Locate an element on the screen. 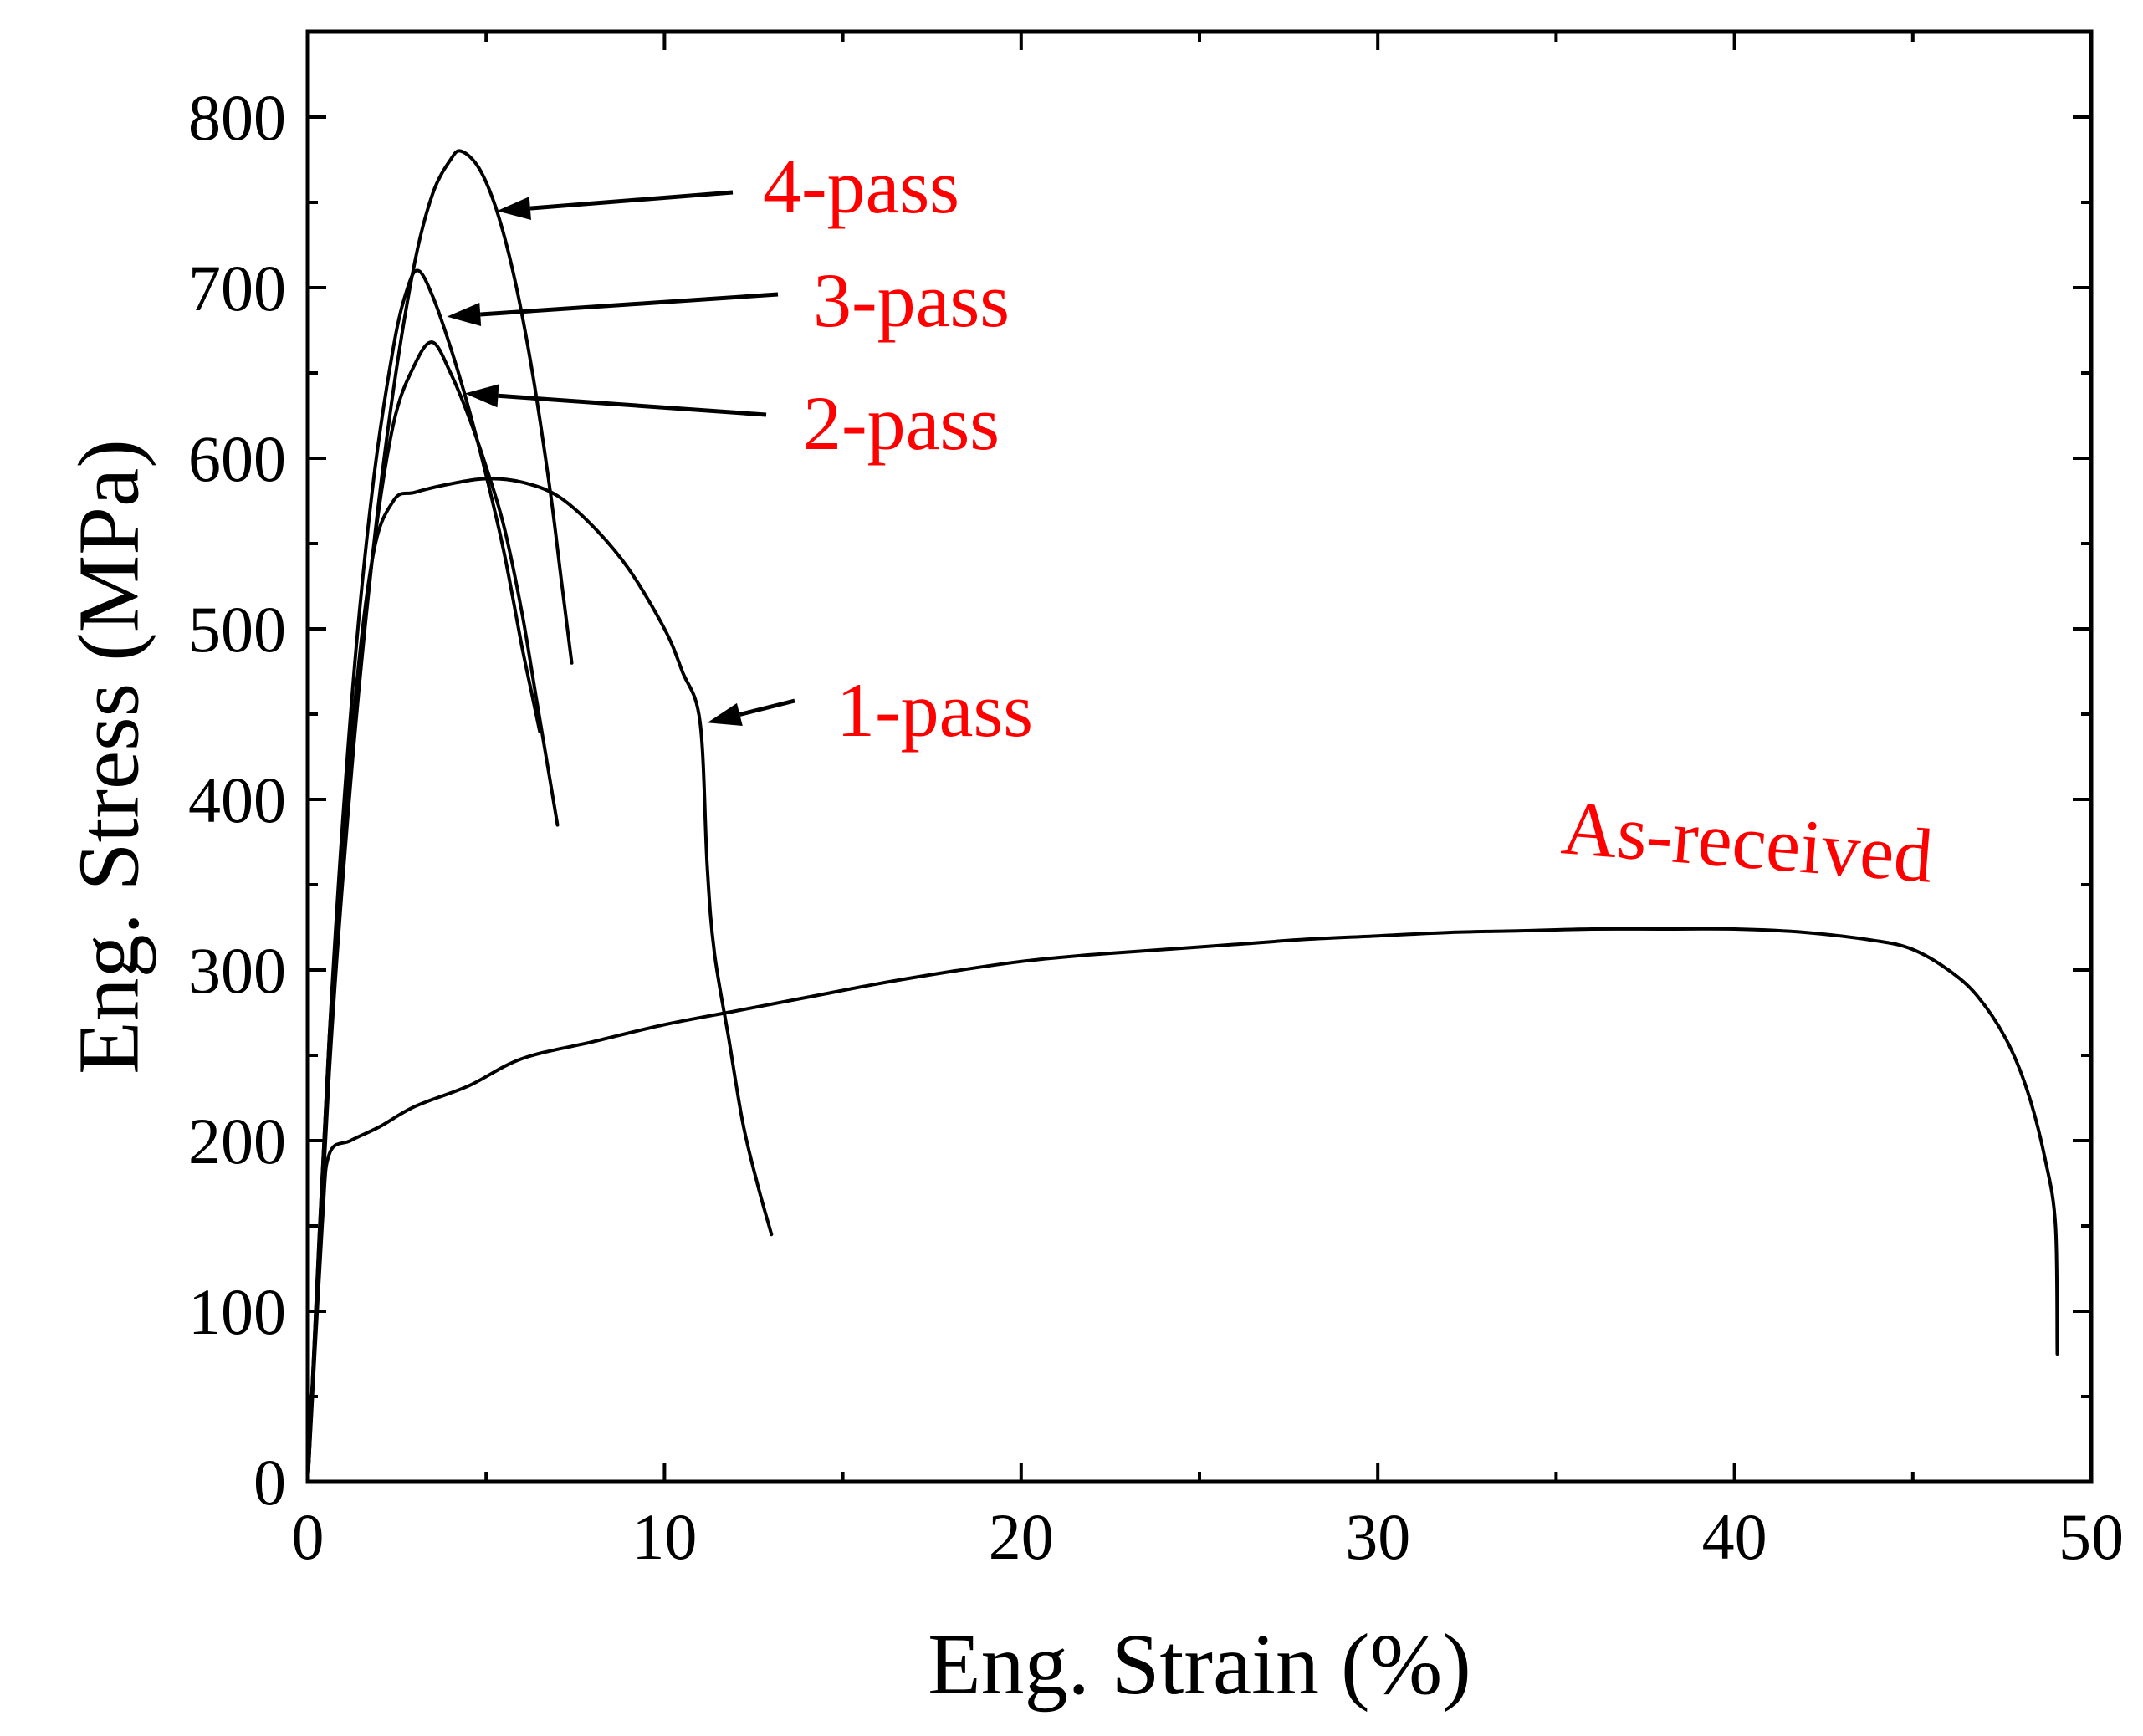 The width and height of the screenshot is (2143, 1736). x-tick-label: 30 is located at coordinates (1377, 1536).